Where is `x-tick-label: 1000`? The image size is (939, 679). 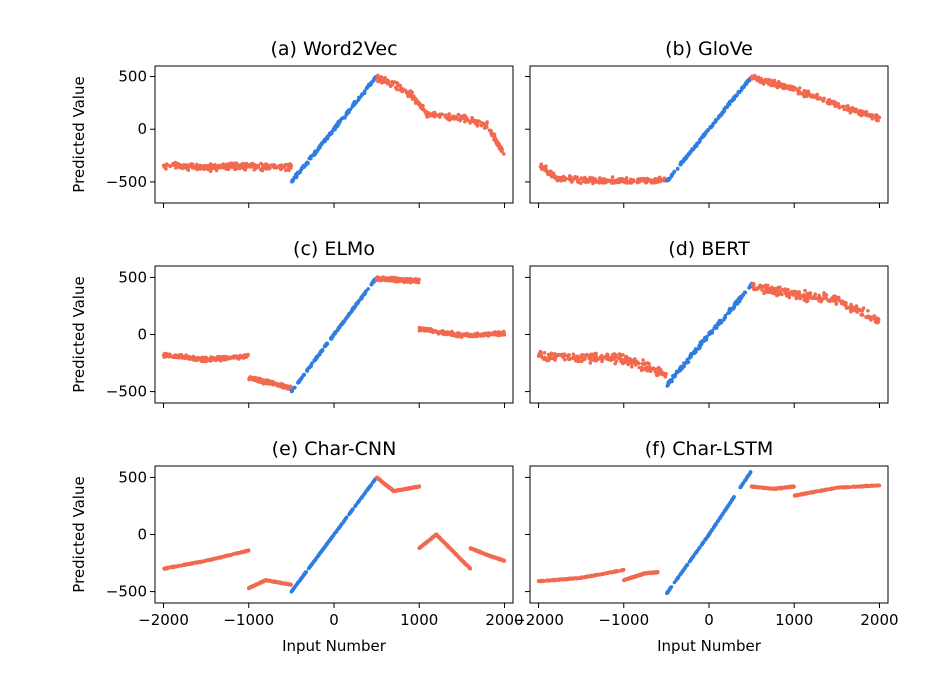 x-tick-label: 1000 is located at coordinates (419, 620).